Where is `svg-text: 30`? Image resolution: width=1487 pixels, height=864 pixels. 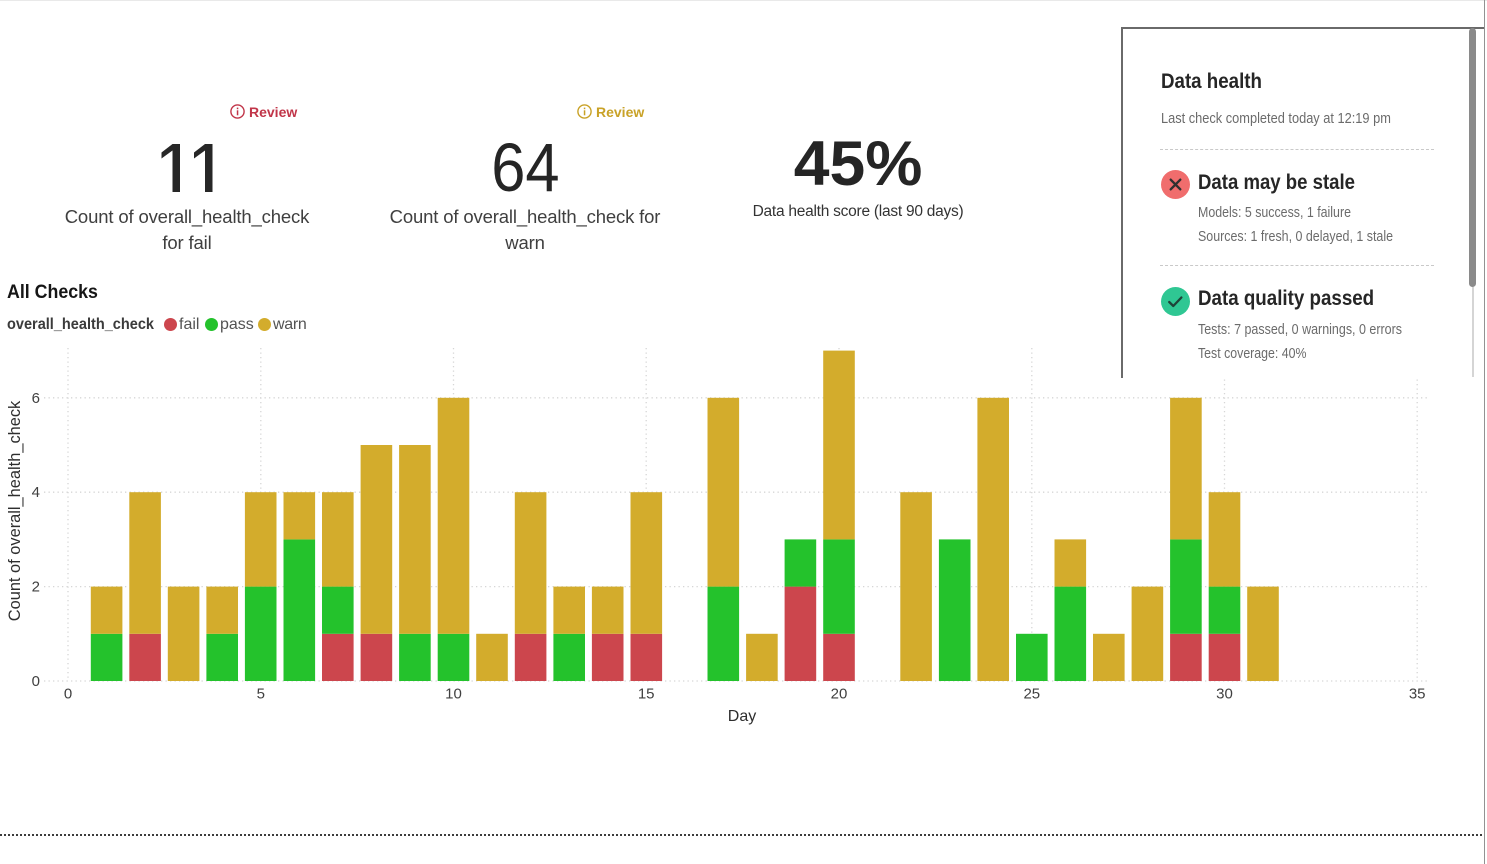 svg-text: 30 is located at coordinates (1224, 694).